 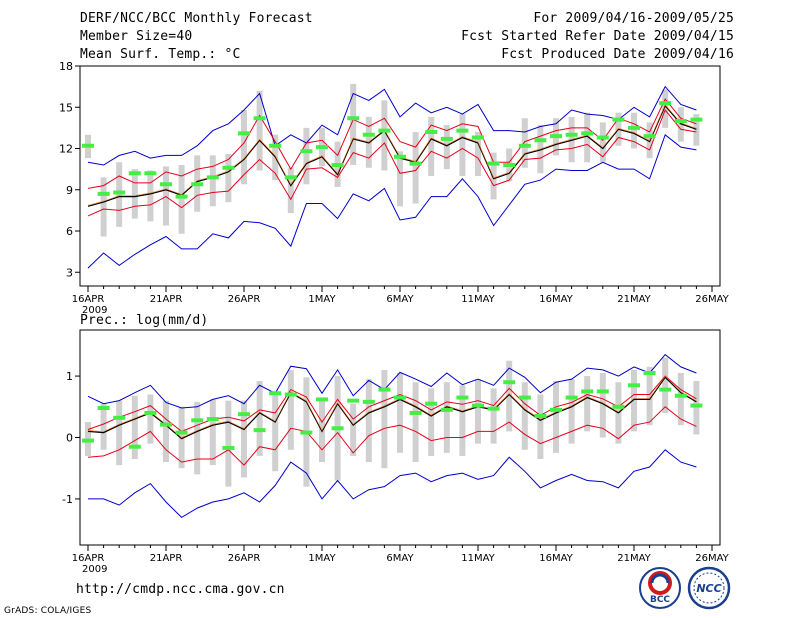 I want to click on ncc-logo-text: NCC, so click(x=708, y=588).